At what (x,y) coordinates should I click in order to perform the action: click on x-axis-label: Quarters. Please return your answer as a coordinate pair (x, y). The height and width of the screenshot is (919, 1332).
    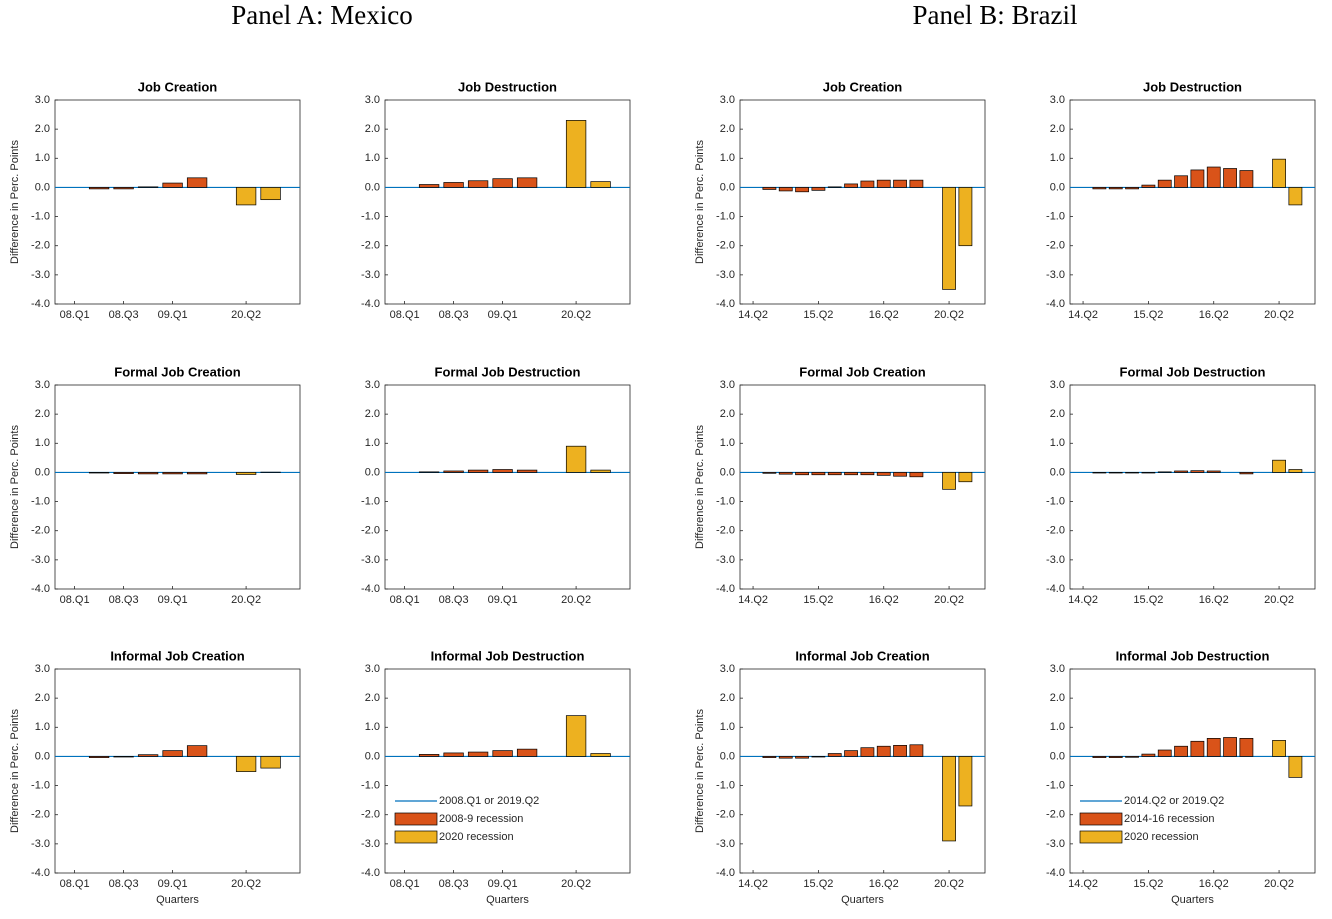
    Looking at the image, I should click on (507, 900).